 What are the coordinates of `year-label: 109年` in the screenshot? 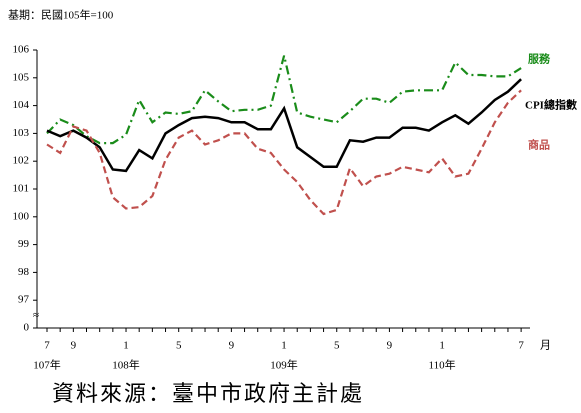 It's located at (284, 365).